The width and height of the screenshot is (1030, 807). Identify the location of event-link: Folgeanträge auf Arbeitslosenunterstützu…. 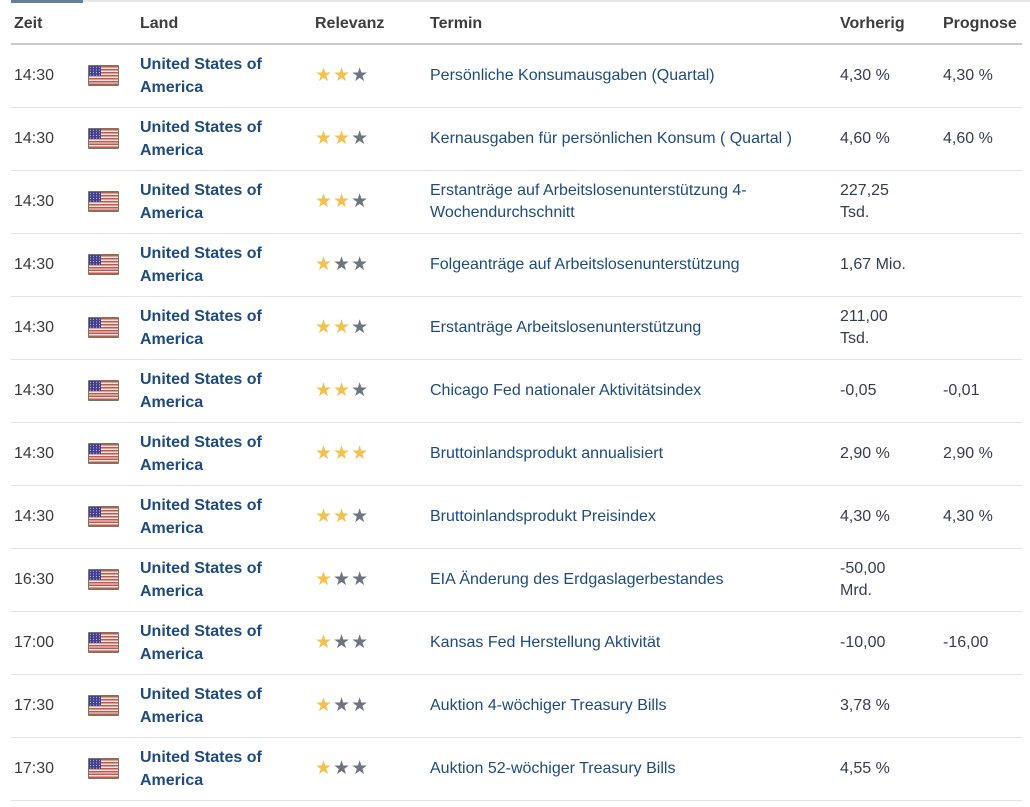
(585, 264).